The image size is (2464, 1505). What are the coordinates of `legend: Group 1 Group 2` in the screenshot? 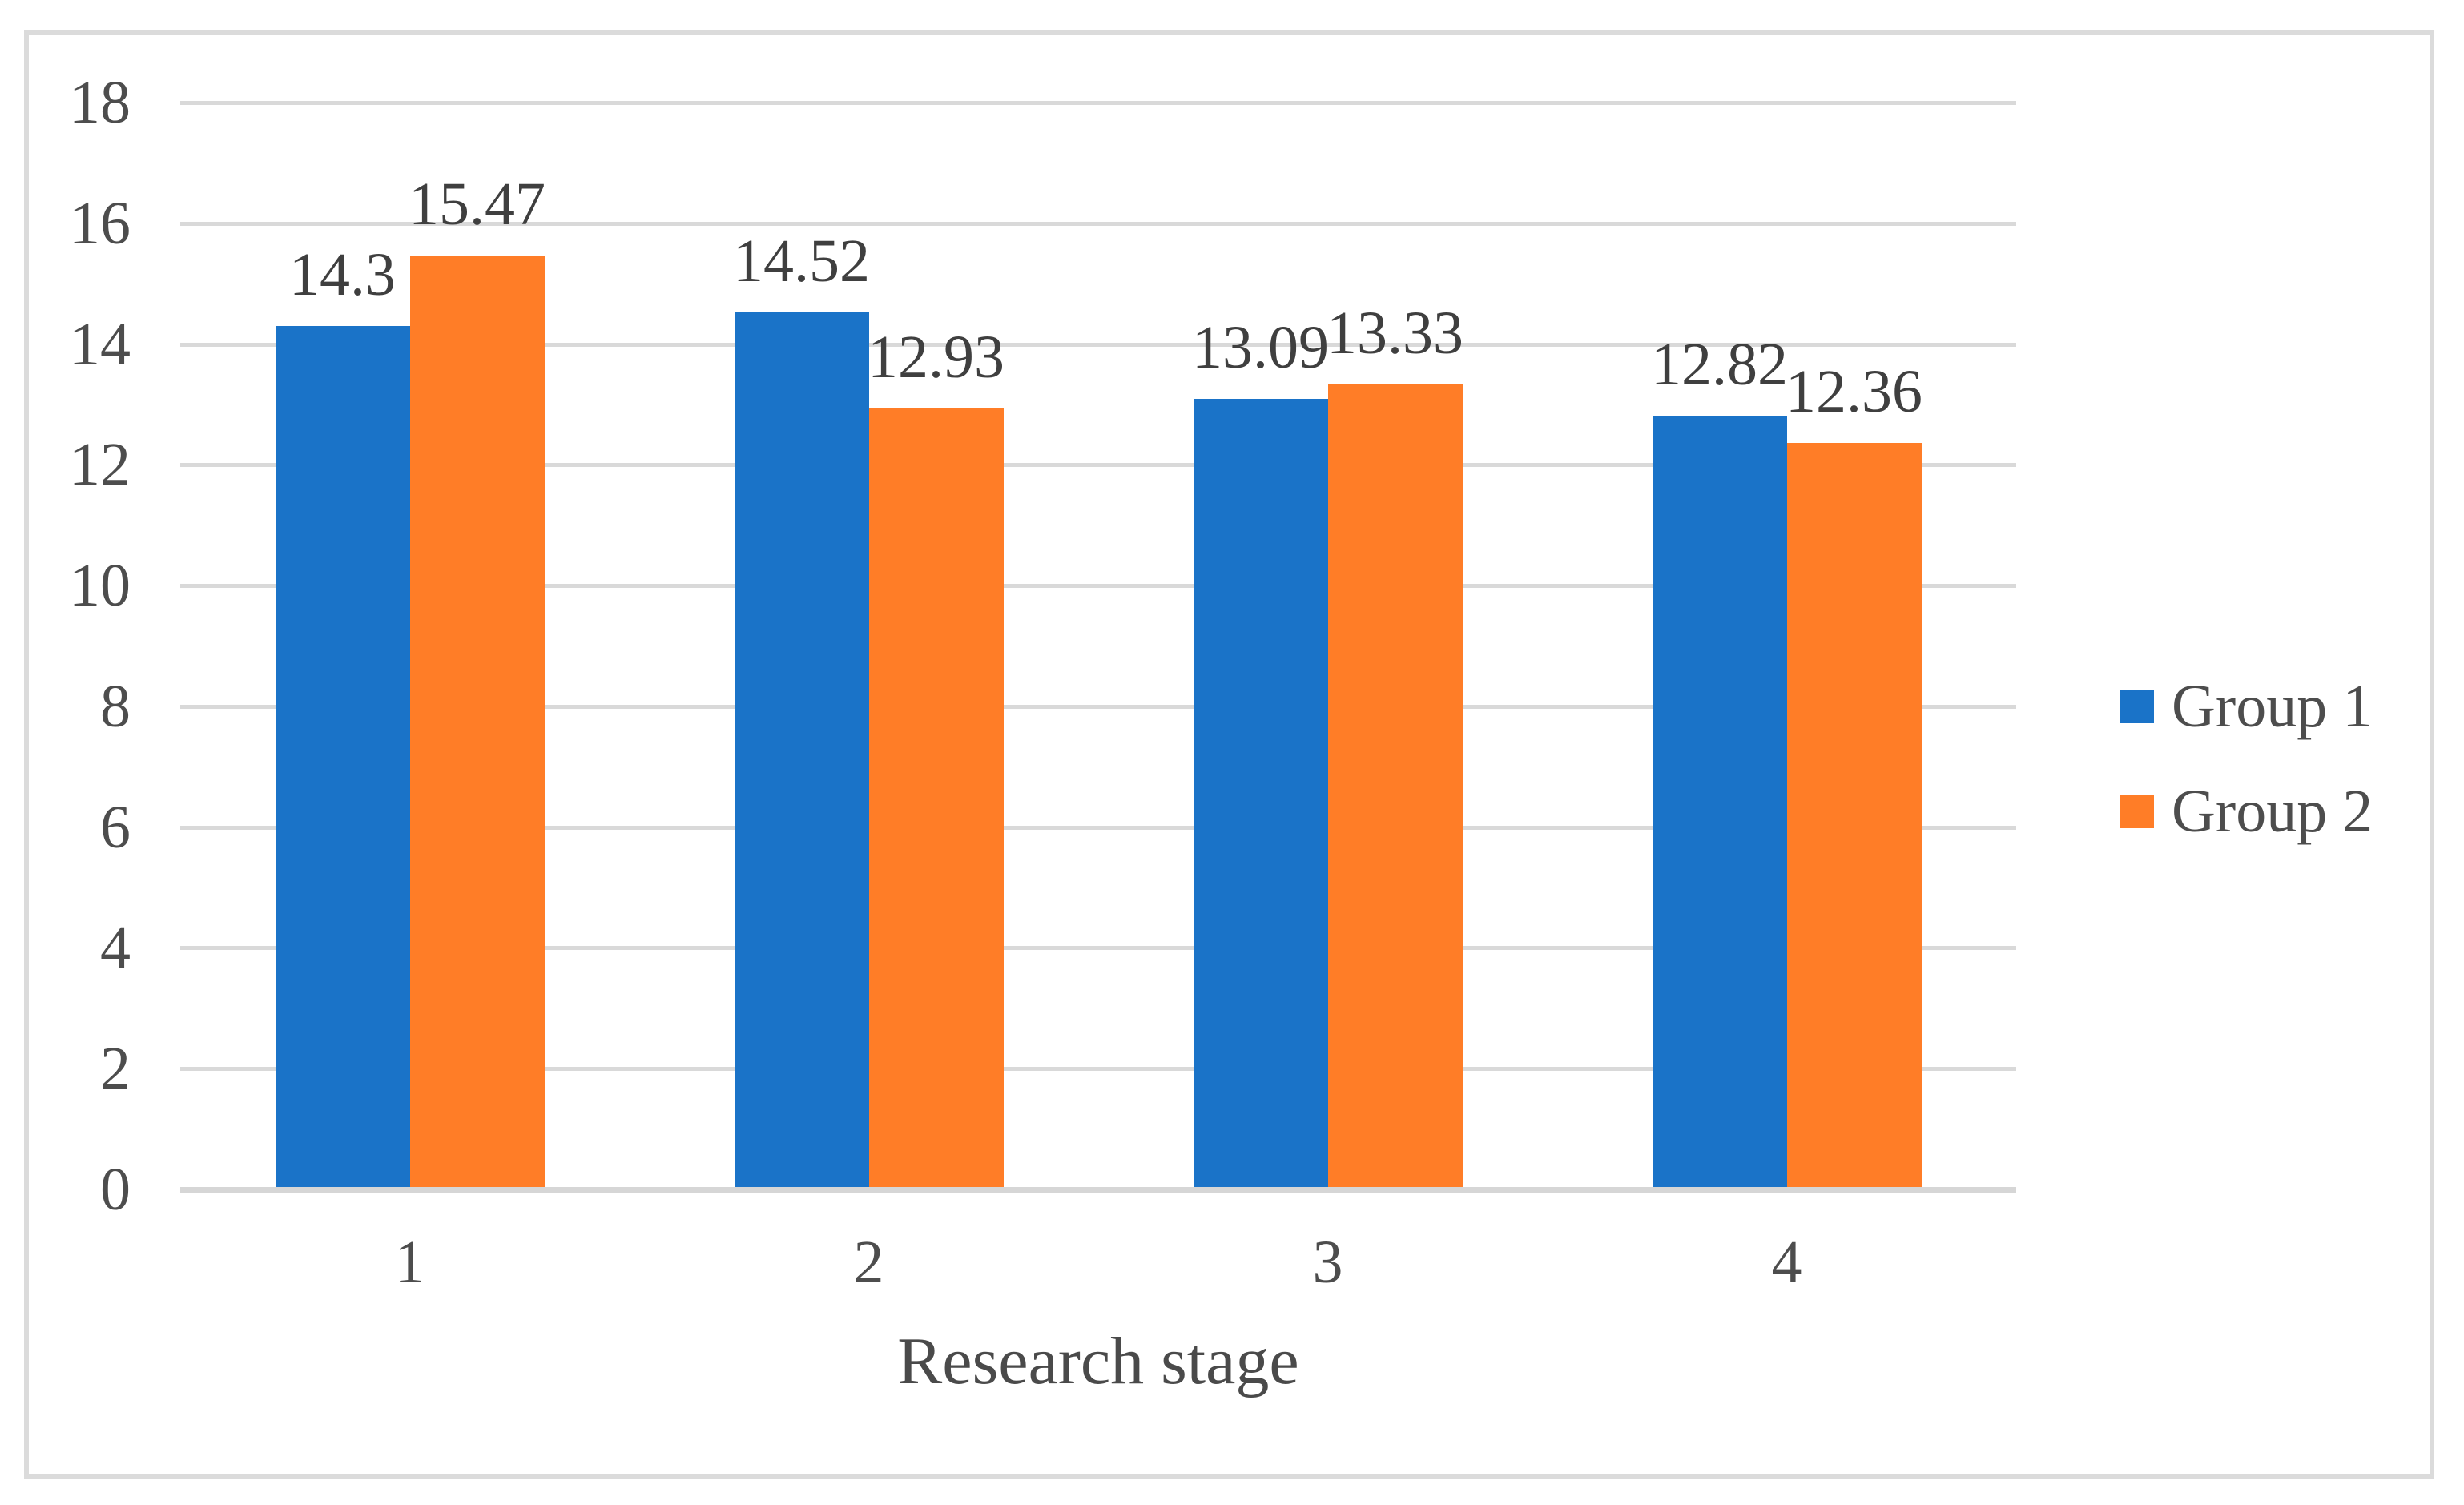 It's located at (2246, 773).